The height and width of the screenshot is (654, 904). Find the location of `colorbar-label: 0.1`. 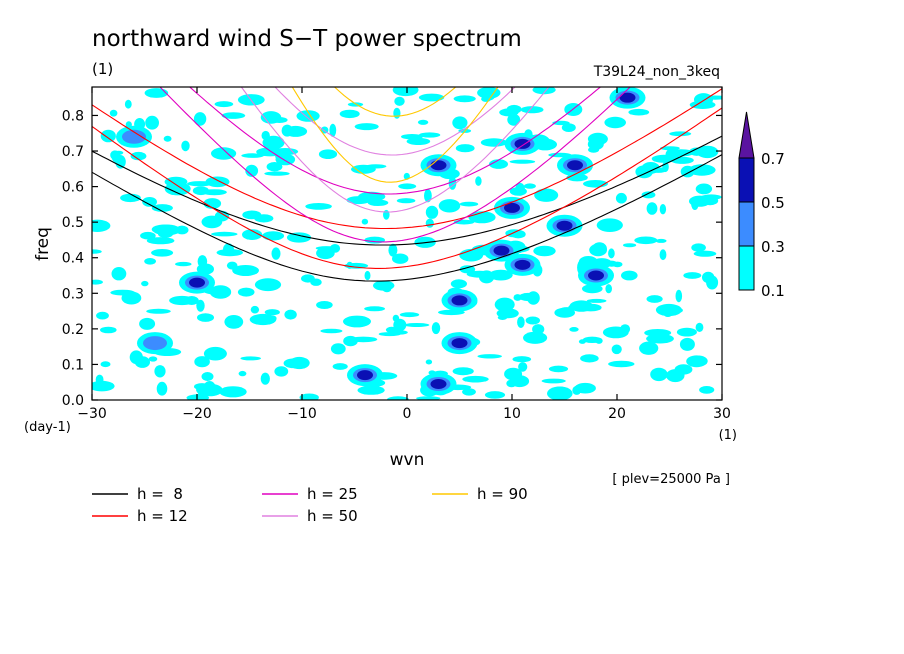

colorbar-label: 0.1 is located at coordinates (773, 291).